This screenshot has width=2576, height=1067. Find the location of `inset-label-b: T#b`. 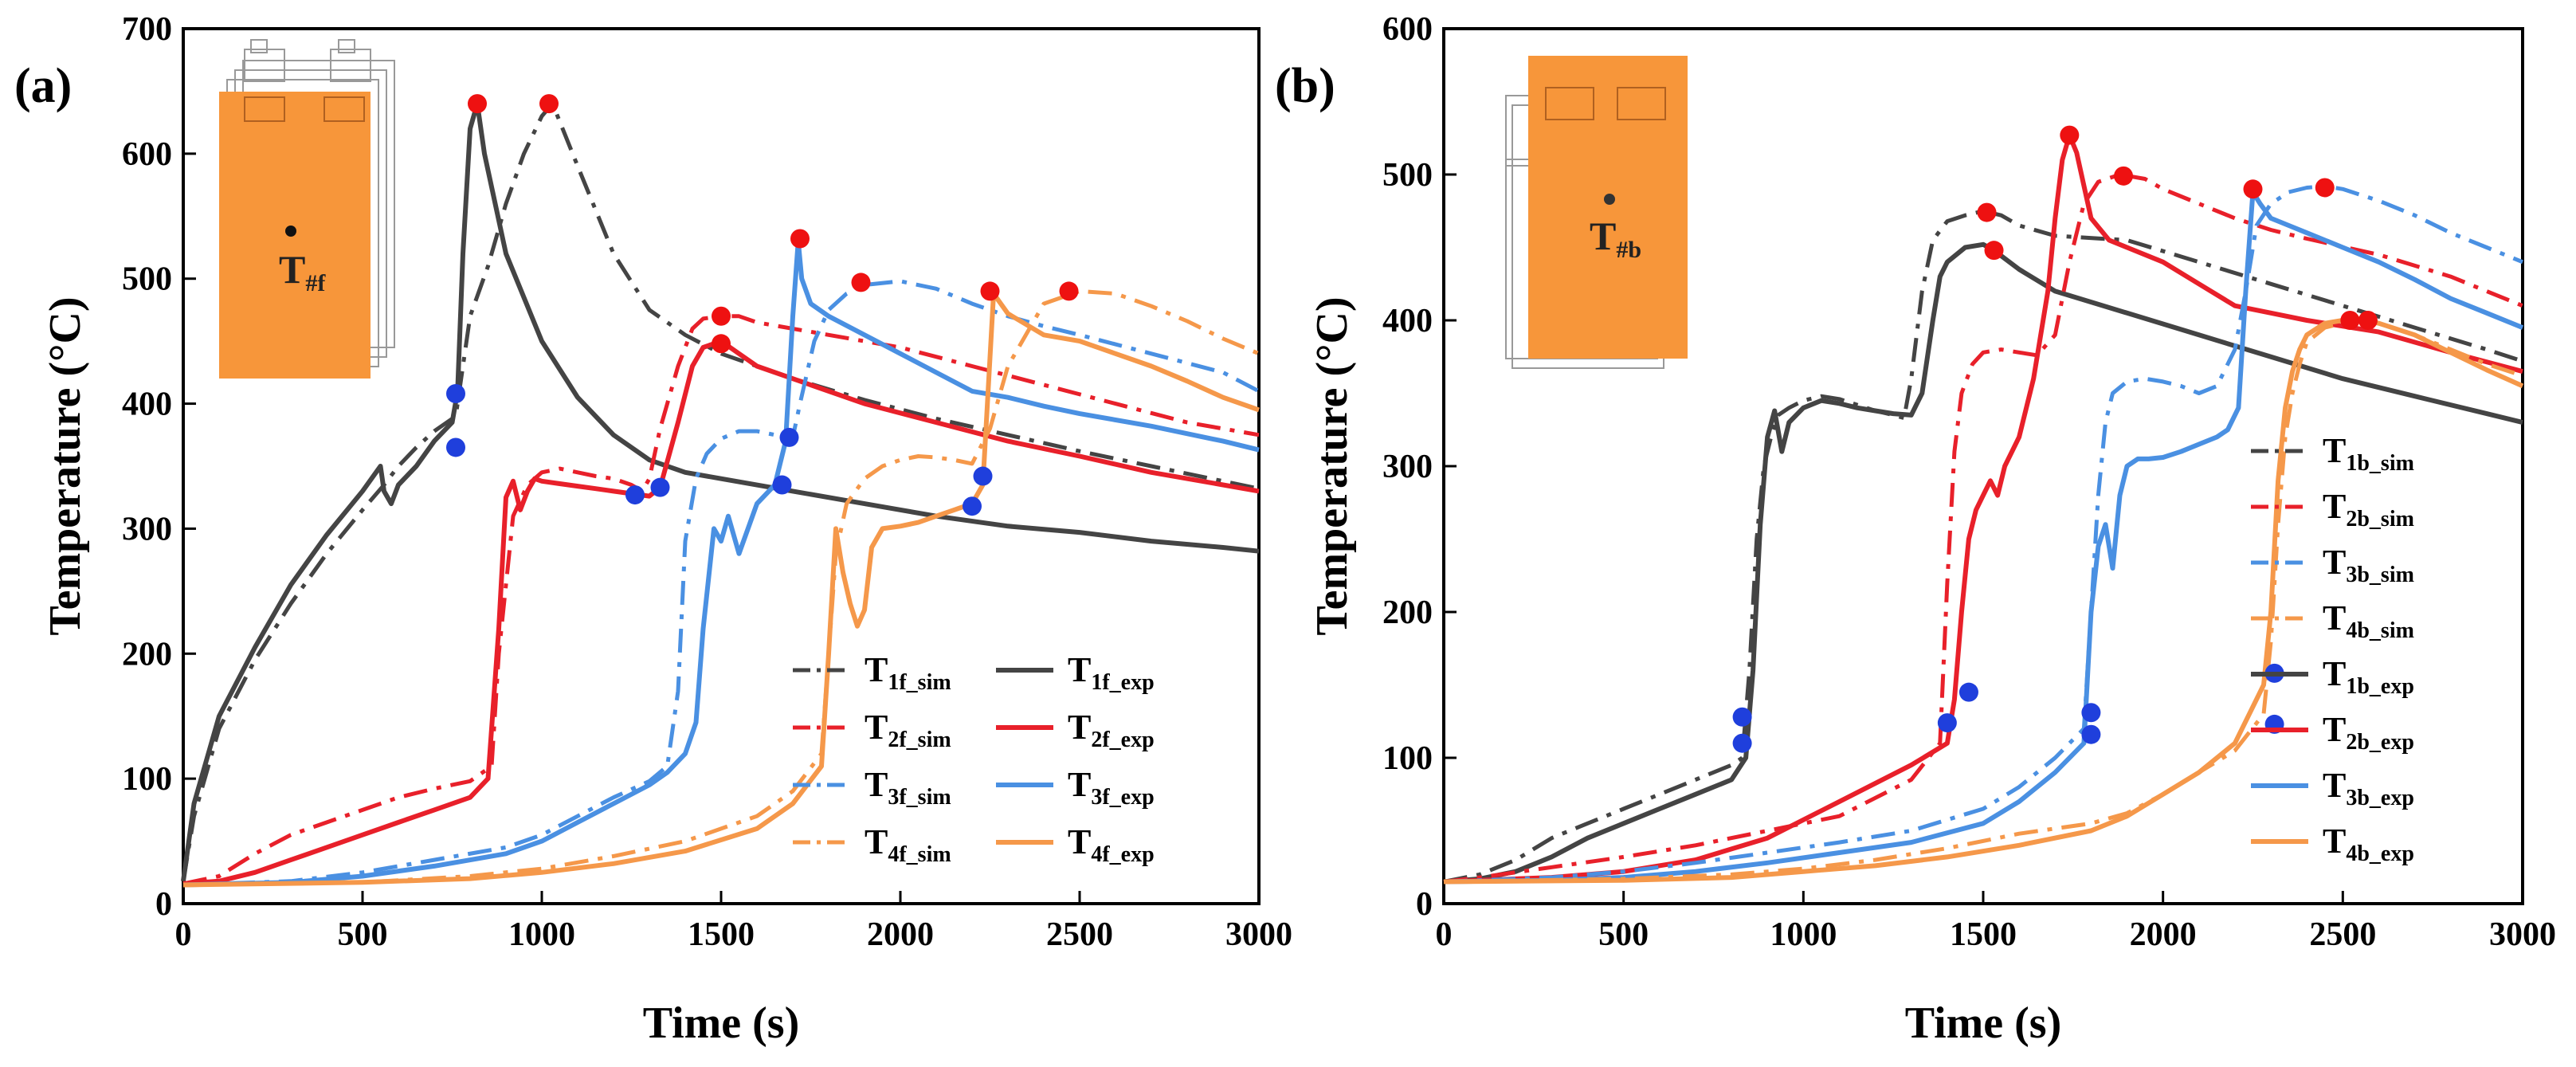

inset-label-b: T#b is located at coordinates (1615, 238).